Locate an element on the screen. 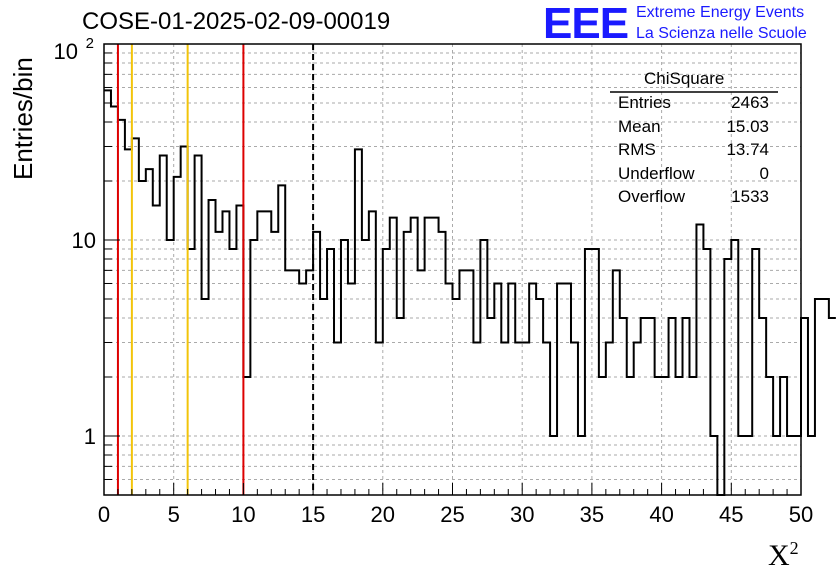 The image size is (836, 573). logo-line1: Extreme Energy Events is located at coordinates (720, 12).